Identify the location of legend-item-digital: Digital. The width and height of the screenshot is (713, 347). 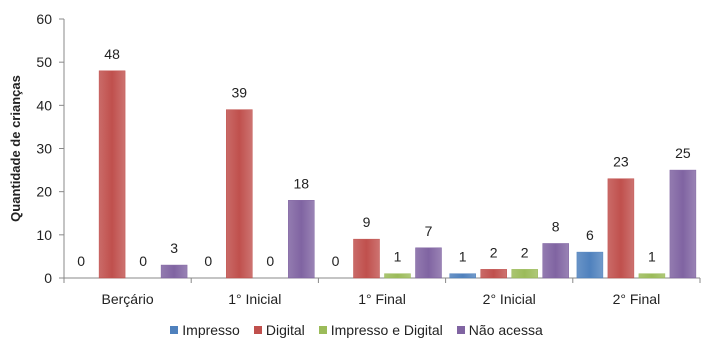
(279, 330).